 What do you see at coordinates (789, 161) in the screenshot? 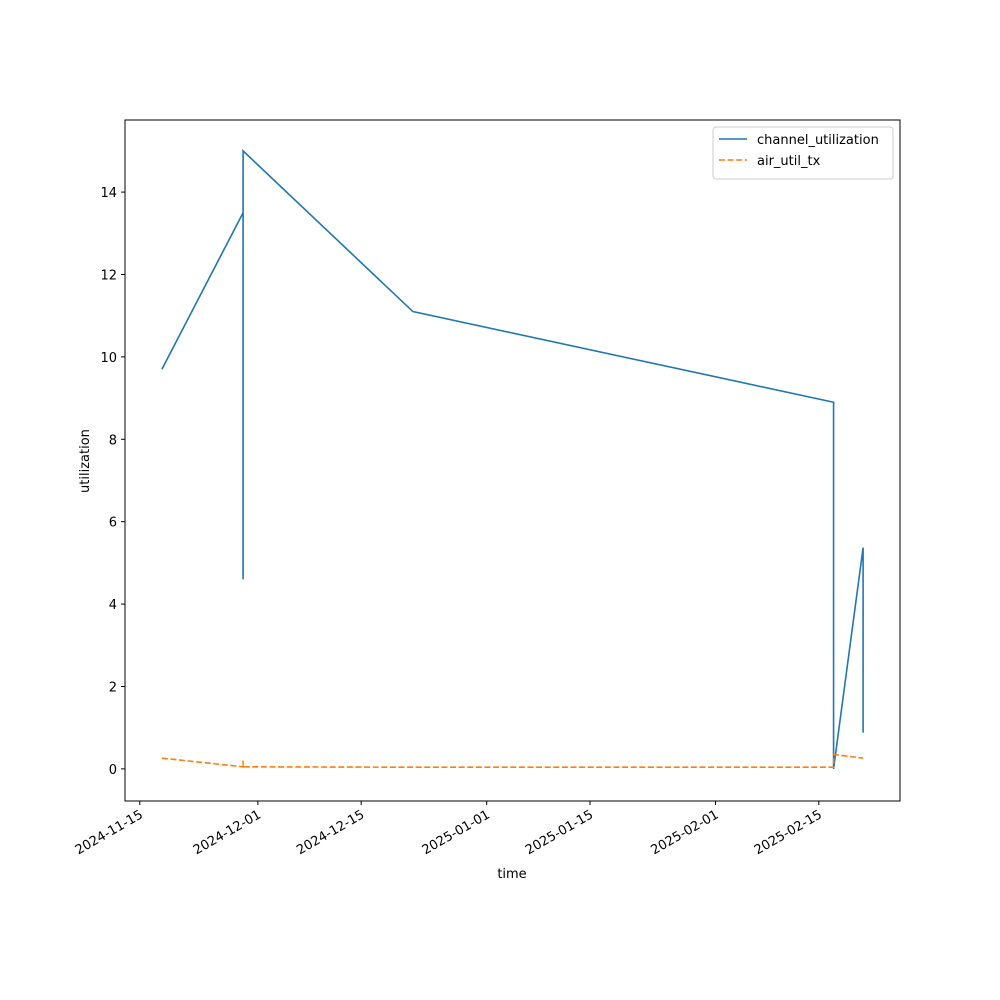
I see `legend-label: air_util_tx` at bounding box center [789, 161].